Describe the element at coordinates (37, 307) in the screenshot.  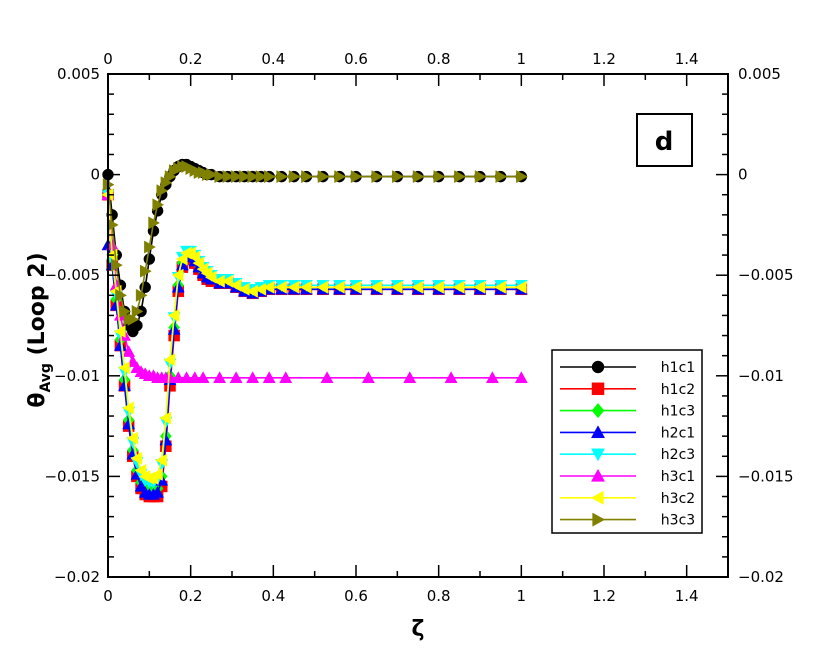
I see `y-axis-title-rest: (Loop 2)` at that location.